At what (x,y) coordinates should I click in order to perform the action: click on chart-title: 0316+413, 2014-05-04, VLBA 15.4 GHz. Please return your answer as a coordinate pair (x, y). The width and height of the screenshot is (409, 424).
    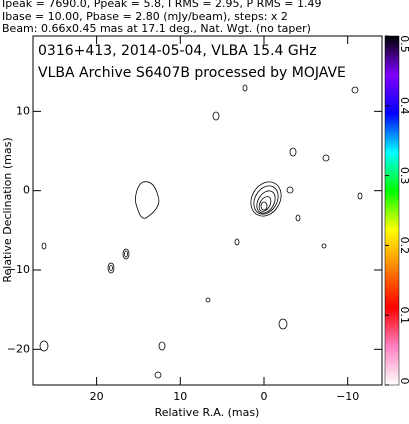
    Looking at the image, I should click on (177, 51).